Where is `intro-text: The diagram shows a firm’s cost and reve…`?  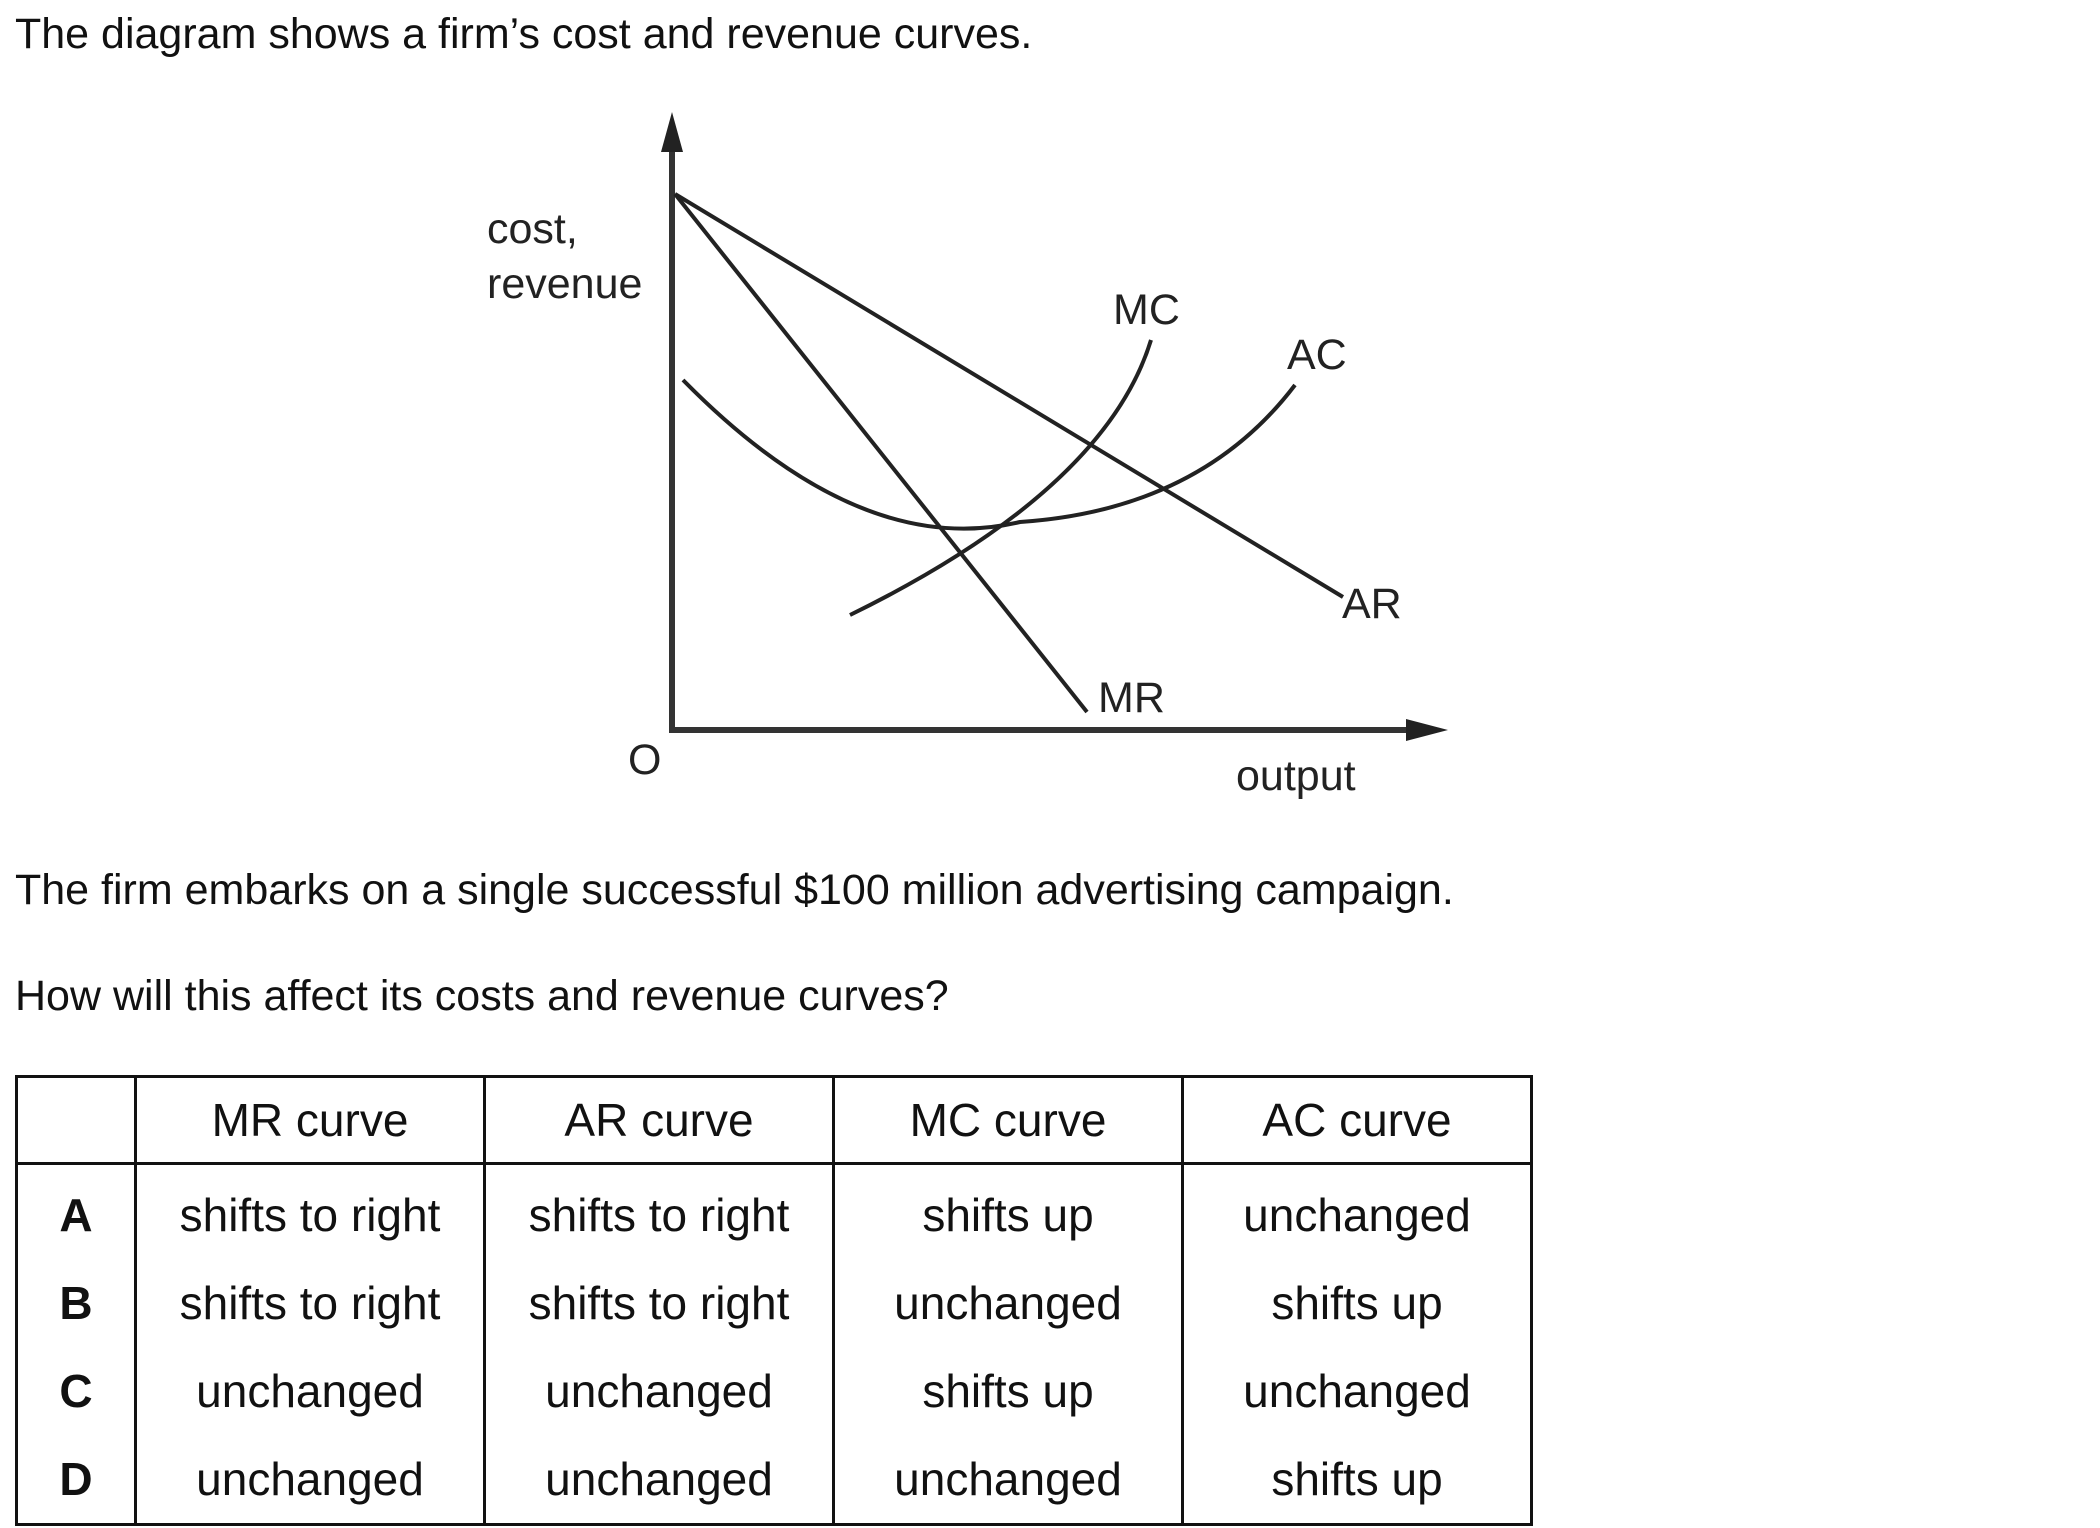 intro-text: The diagram shows a firm’s cost and reve… is located at coordinates (524, 34).